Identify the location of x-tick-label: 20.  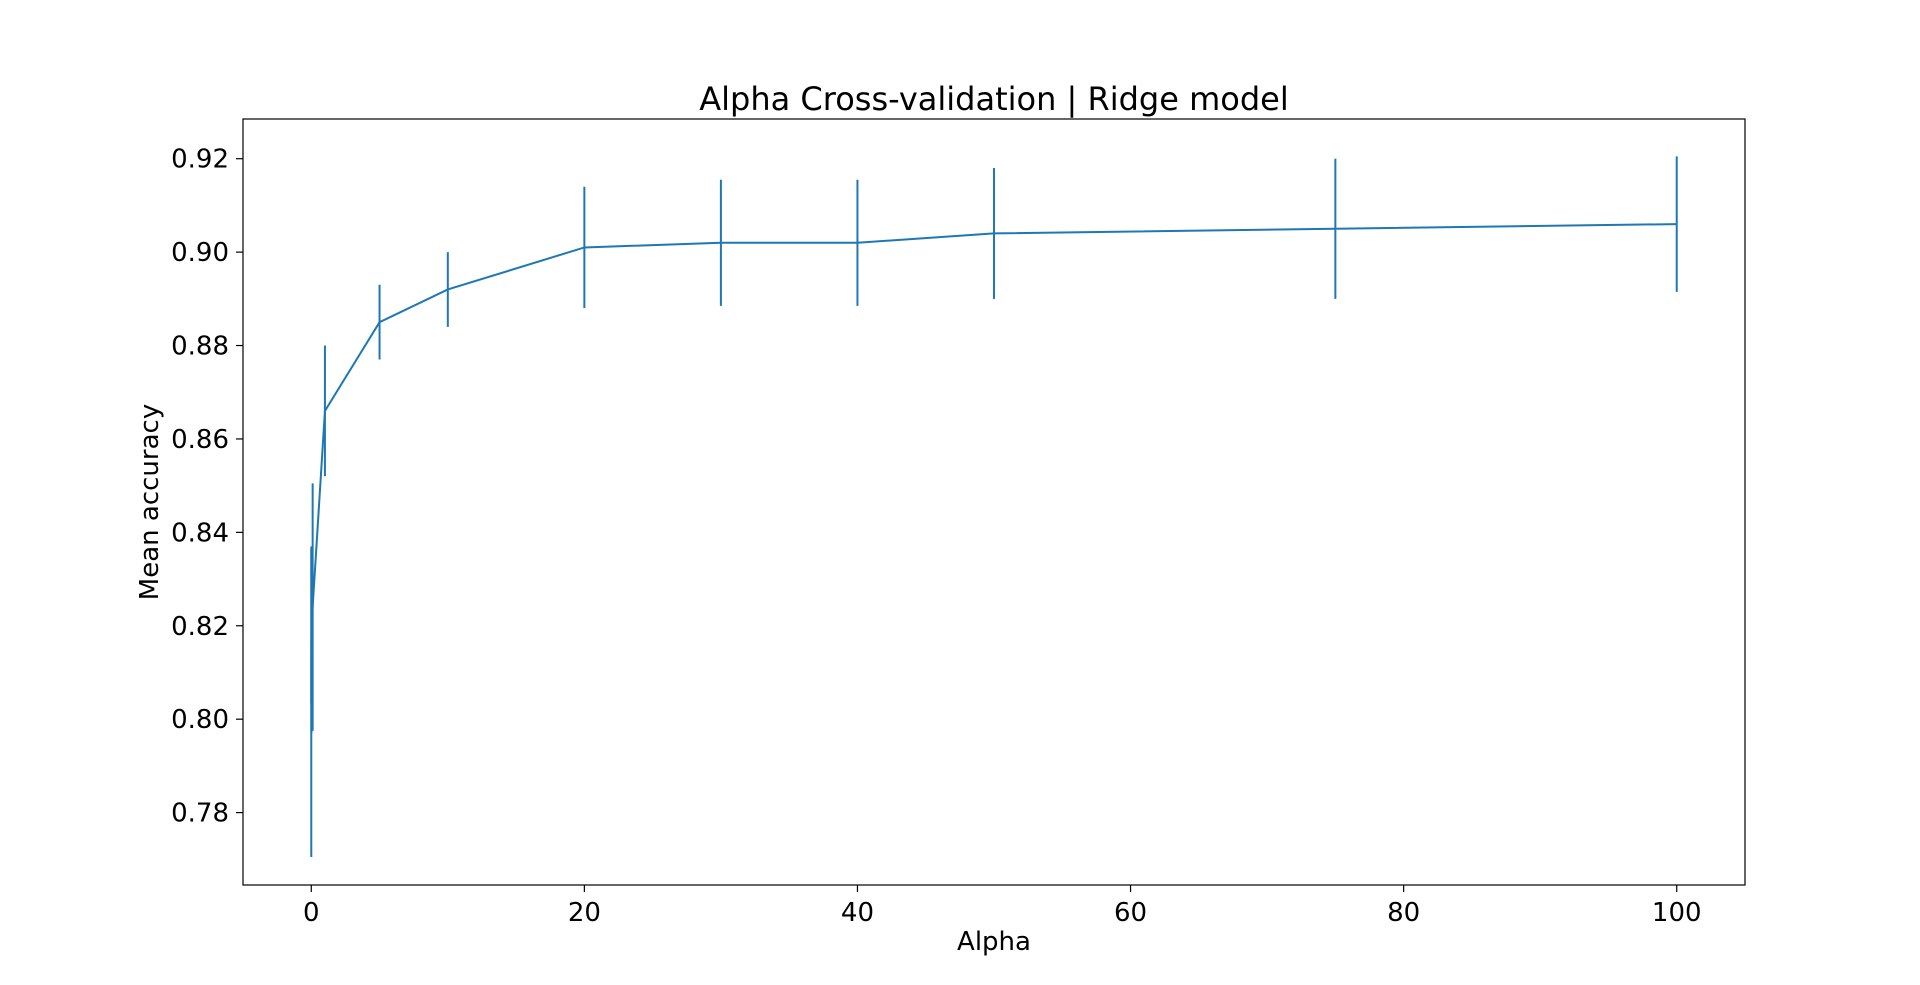
(584, 913).